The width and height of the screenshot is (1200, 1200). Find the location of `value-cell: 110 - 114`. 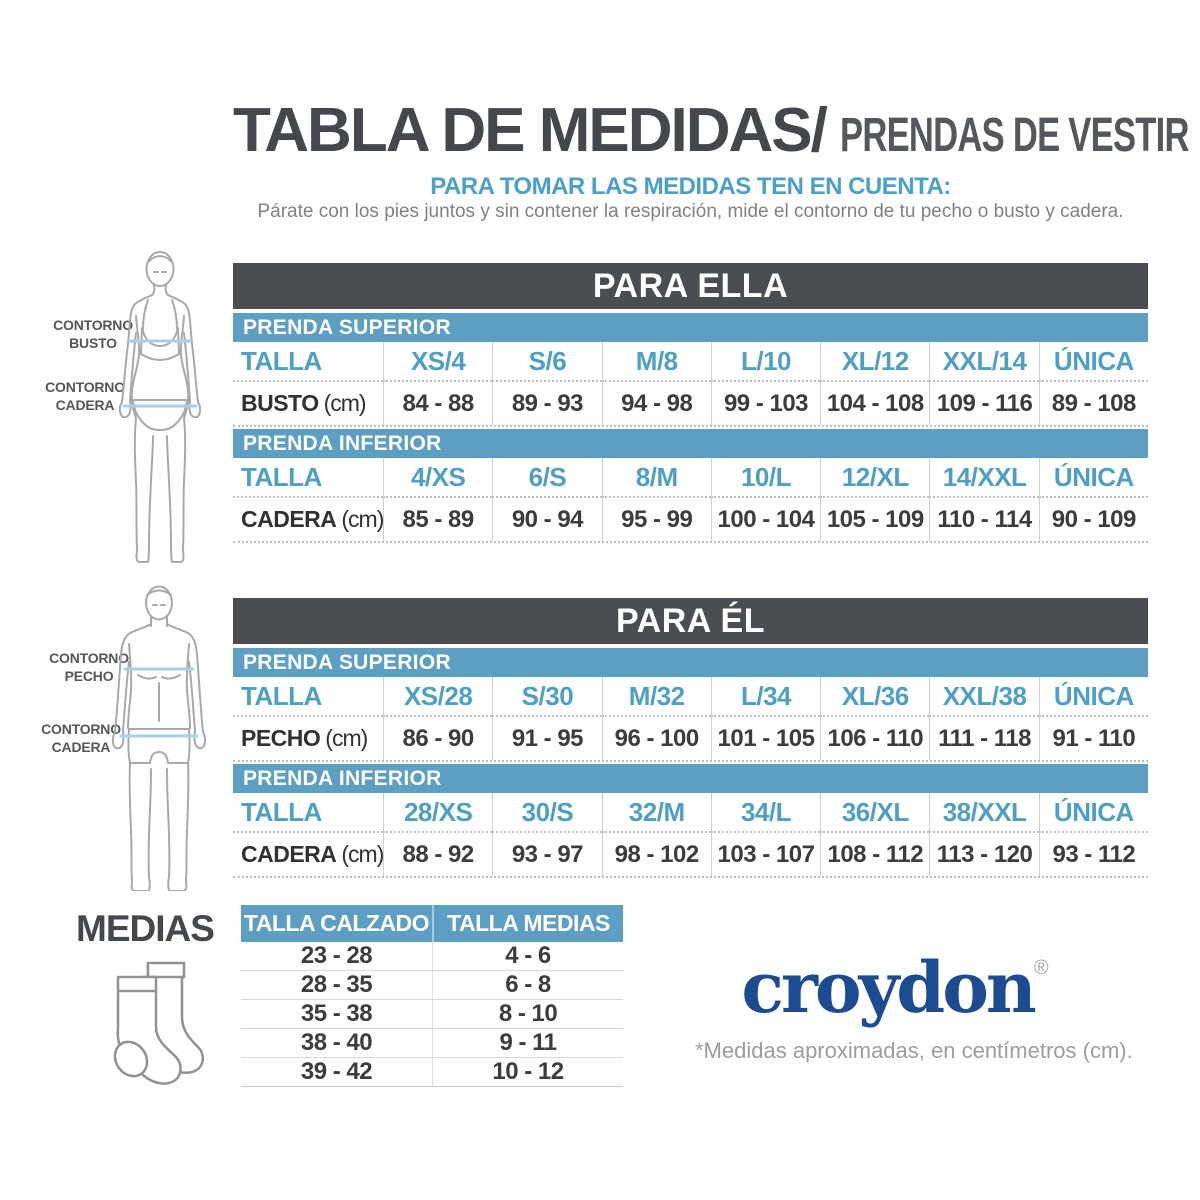

value-cell: 110 - 114 is located at coordinates (984, 518).